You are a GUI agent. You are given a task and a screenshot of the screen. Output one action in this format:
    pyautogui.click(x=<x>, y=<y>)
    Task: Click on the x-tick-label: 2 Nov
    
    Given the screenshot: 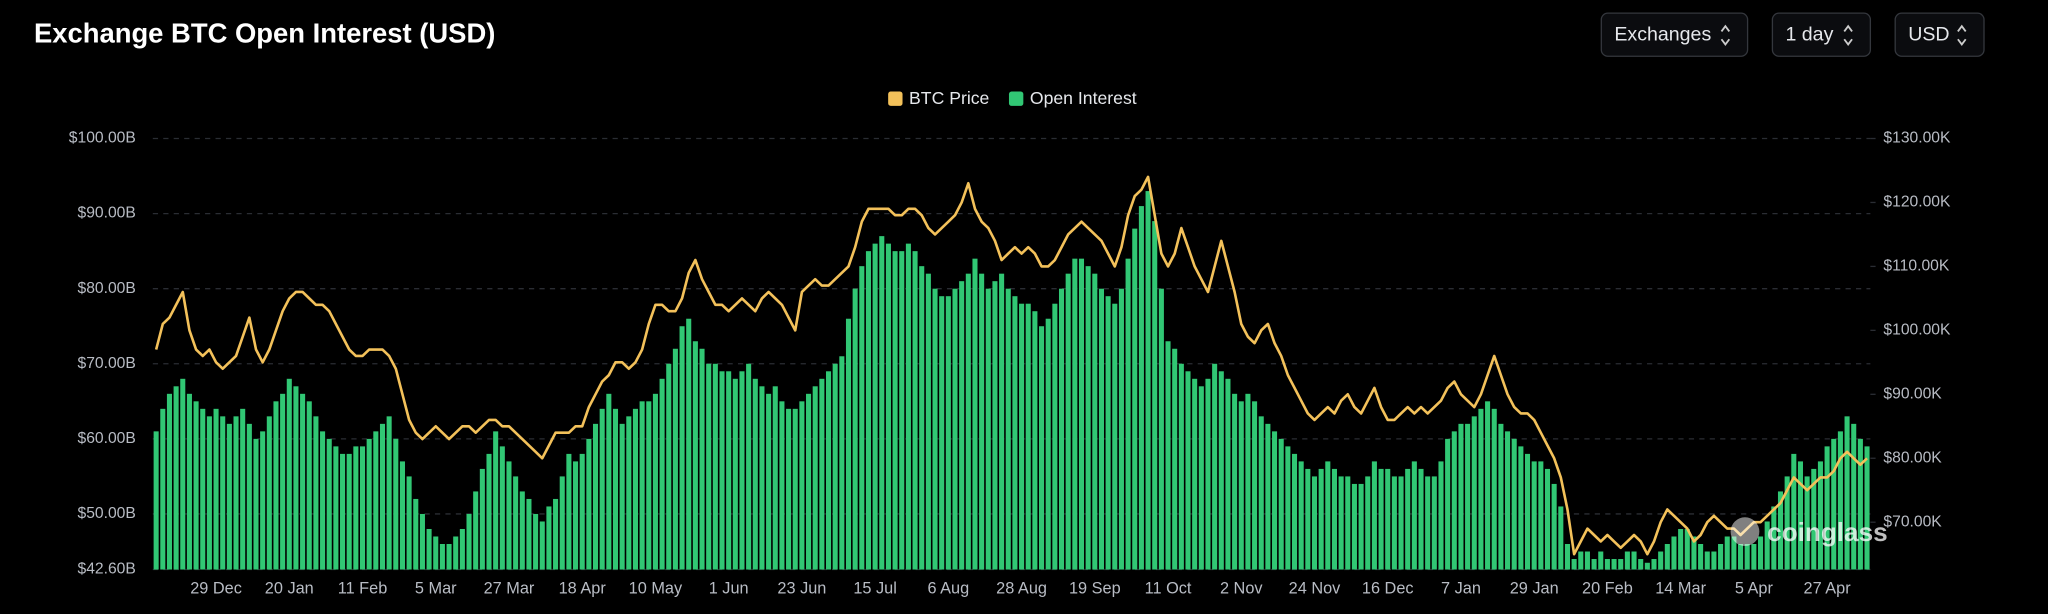 What is the action you would take?
    pyautogui.click(x=1241, y=588)
    